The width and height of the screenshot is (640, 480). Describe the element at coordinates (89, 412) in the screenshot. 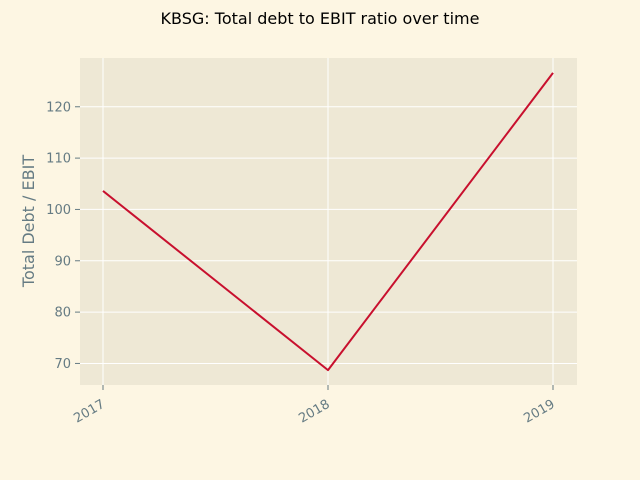

I see `x-tick-label: 2017` at that location.